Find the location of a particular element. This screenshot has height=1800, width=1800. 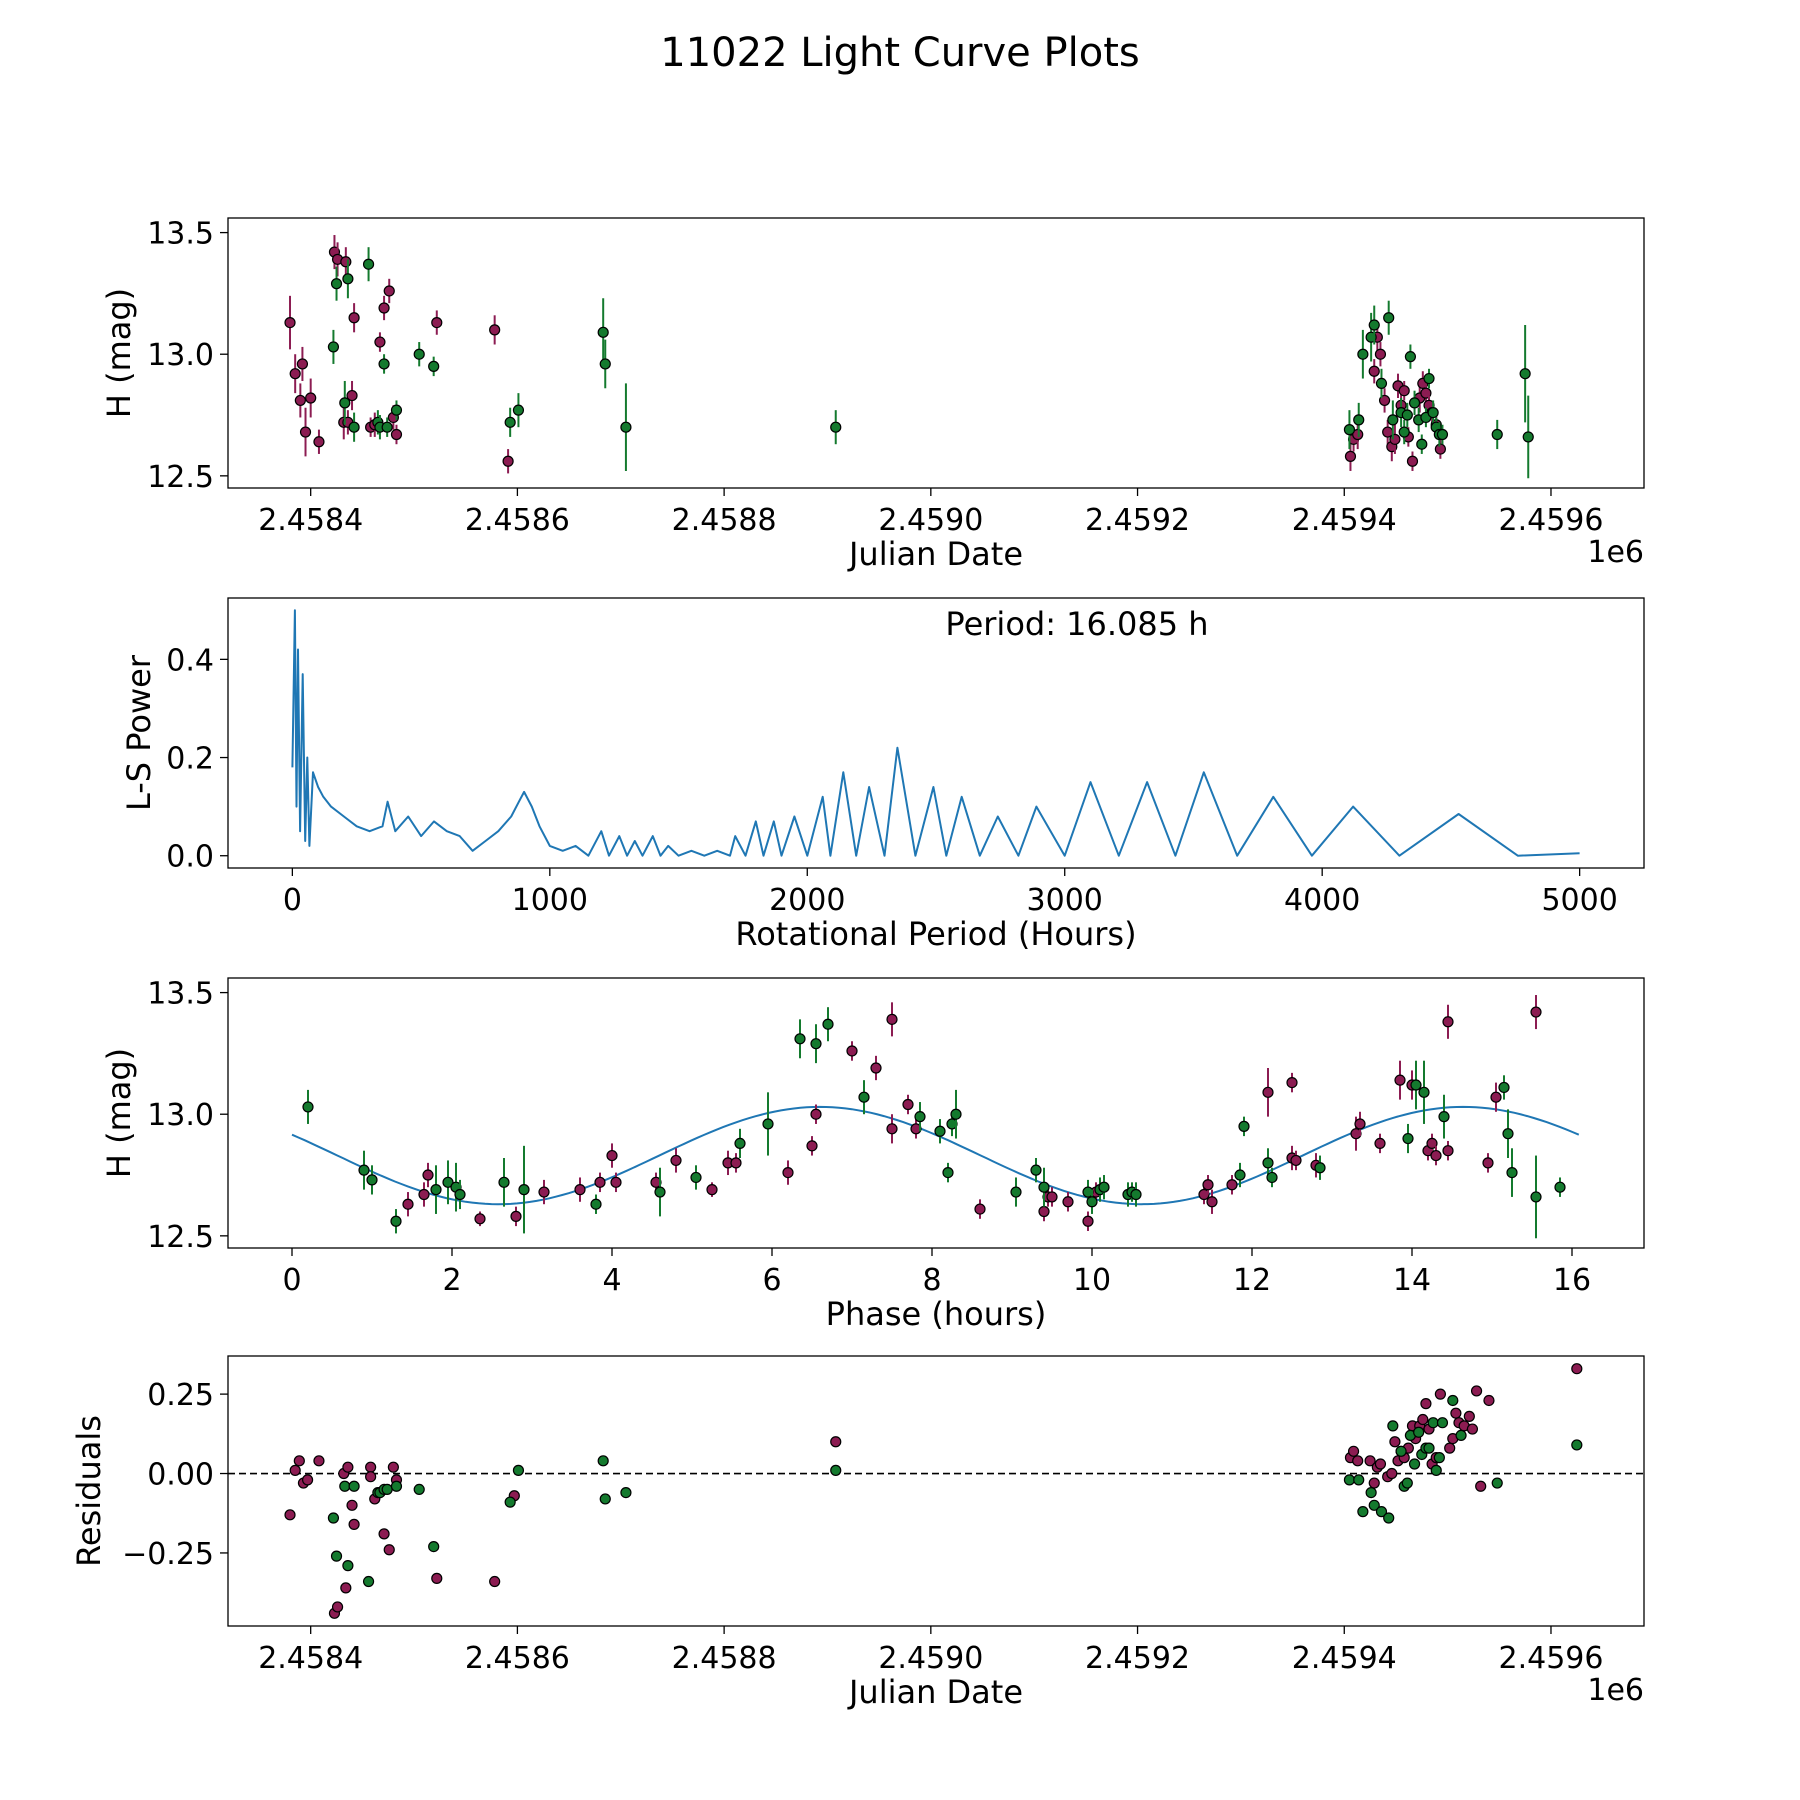

residuals-x-tick-label: 2.4594 is located at coordinates (1344, 1658).